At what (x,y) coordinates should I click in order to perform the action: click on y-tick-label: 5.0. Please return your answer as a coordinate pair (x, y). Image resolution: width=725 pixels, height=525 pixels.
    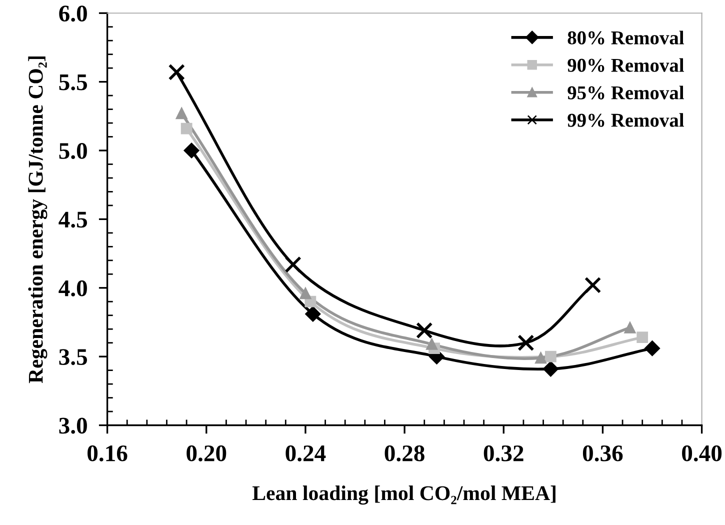
    Looking at the image, I should click on (73, 151).